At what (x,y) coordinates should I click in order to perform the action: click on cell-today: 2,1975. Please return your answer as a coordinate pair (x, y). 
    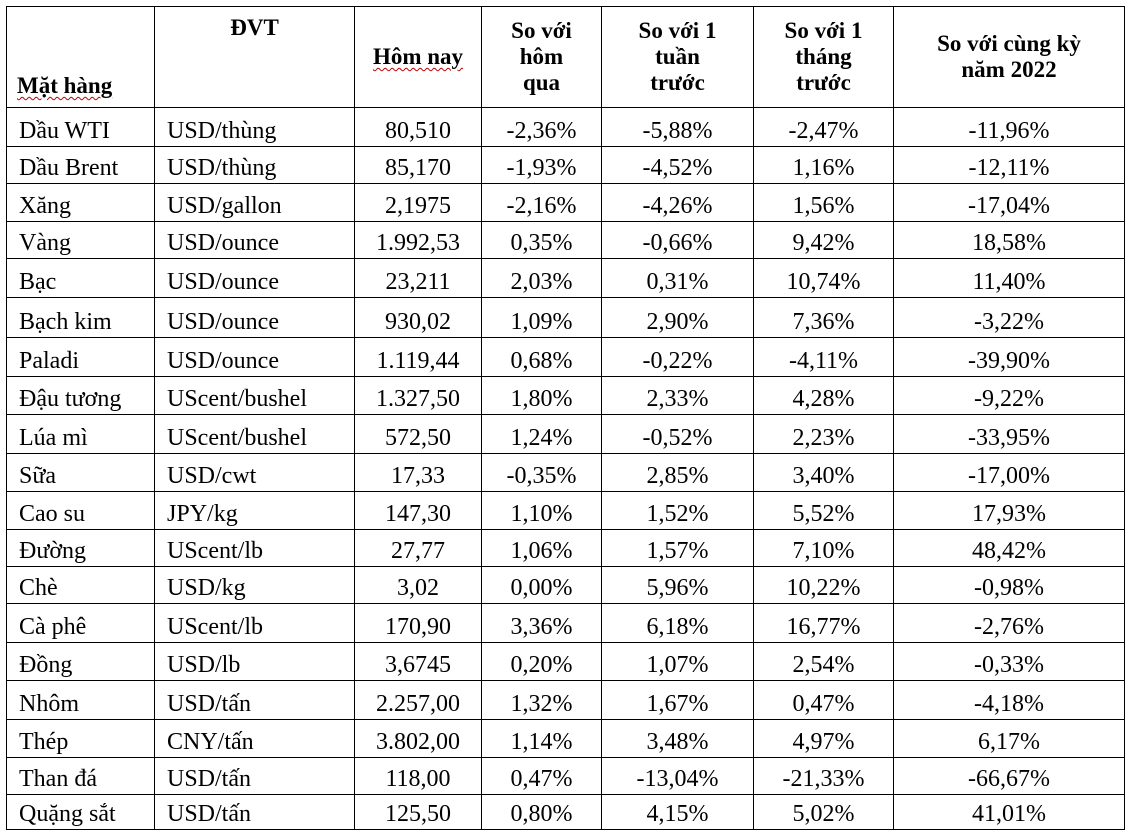
    Looking at the image, I should click on (418, 202).